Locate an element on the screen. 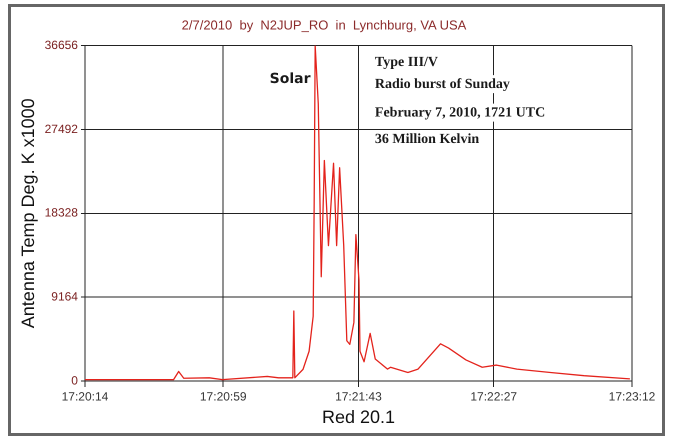  annotation: Type III/V is located at coordinates (406, 62).